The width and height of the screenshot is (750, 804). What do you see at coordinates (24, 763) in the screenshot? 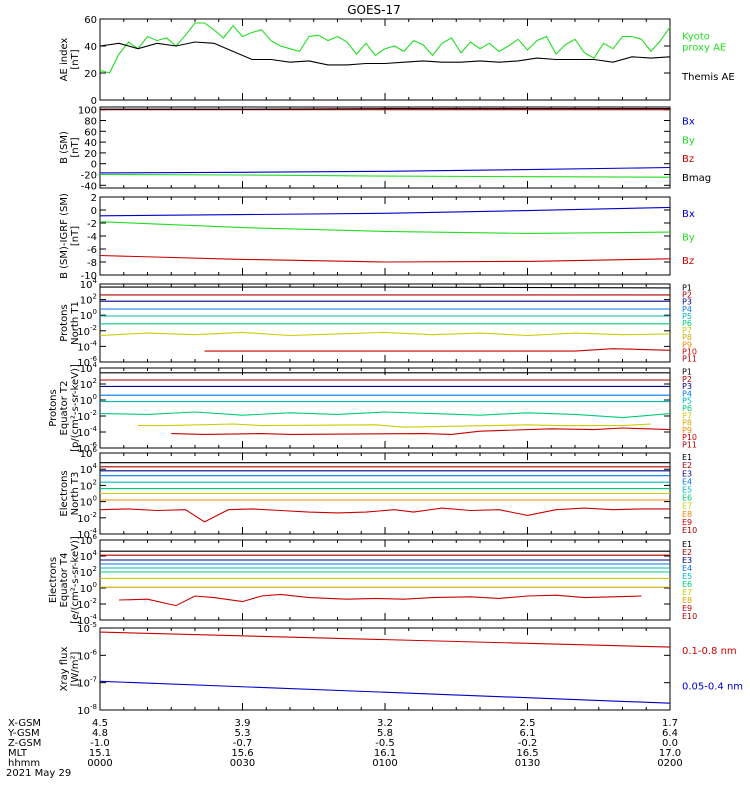
I see `x-row-label: hhmm` at bounding box center [24, 763].